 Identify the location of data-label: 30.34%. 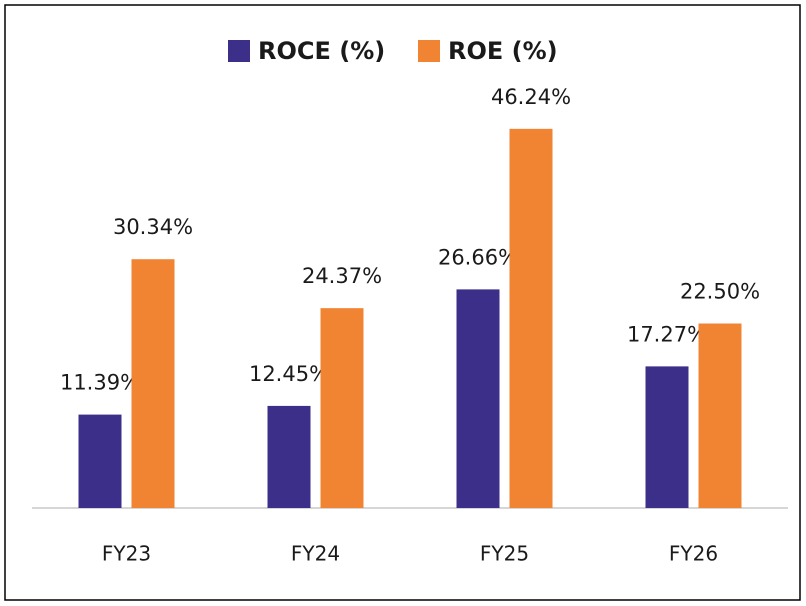
(153, 227).